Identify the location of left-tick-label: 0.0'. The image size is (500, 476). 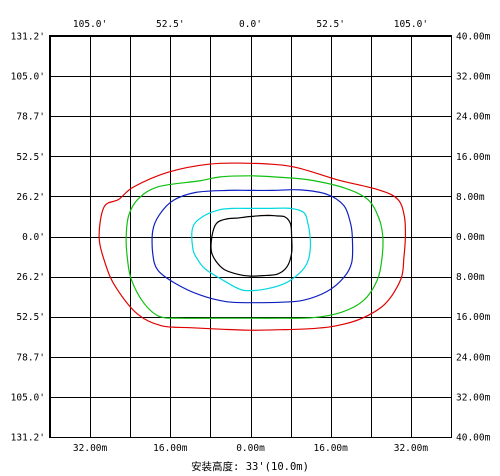
(33, 237).